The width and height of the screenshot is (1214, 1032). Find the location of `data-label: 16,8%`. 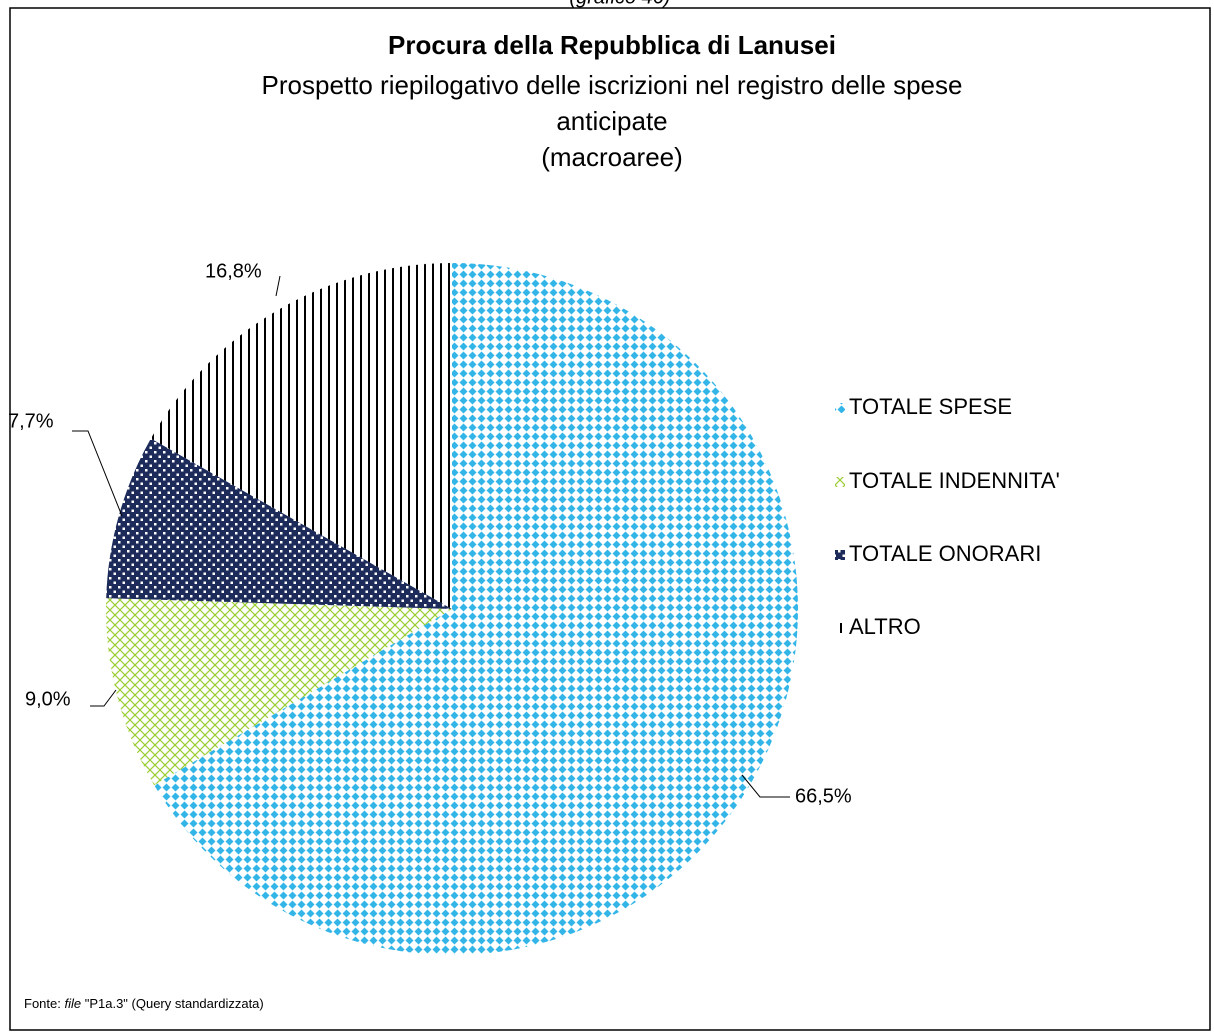

data-label: 16,8% is located at coordinates (233, 271).